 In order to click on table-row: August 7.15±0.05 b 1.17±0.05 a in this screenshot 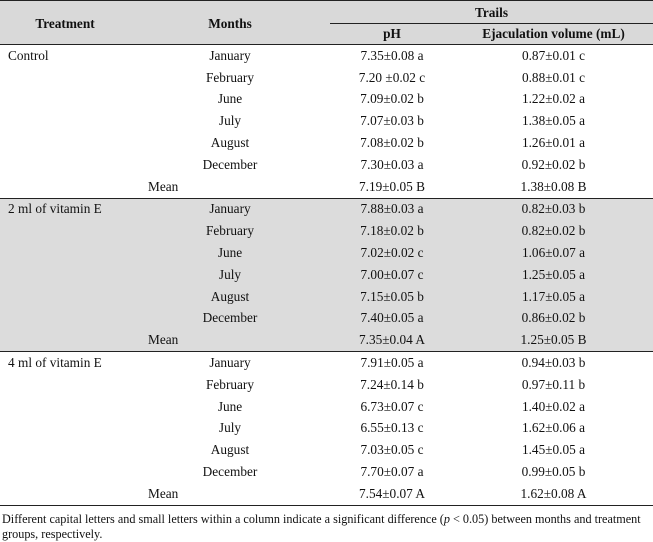, I will do `click(326, 296)`.